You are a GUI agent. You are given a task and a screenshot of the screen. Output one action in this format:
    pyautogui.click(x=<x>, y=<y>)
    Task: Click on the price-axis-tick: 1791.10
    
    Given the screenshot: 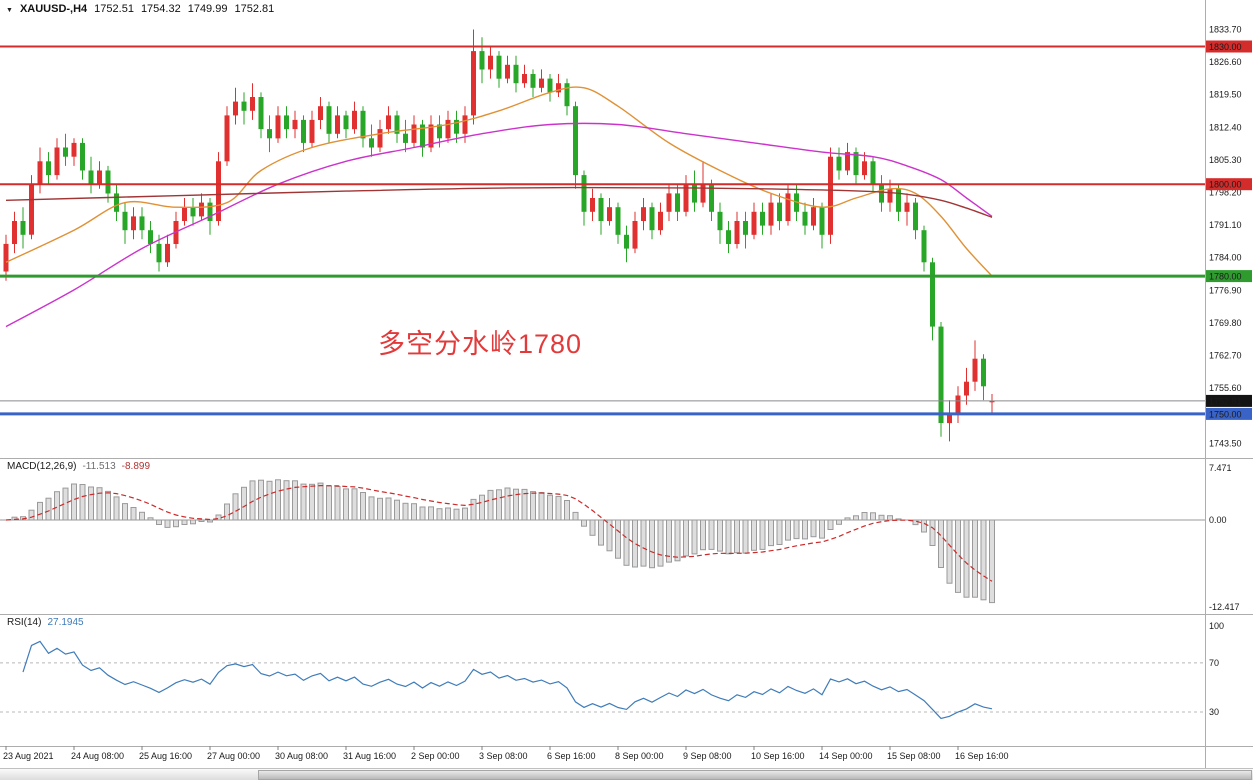 What is the action you would take?
    pyautogui.click(x=1225, y=225)
    